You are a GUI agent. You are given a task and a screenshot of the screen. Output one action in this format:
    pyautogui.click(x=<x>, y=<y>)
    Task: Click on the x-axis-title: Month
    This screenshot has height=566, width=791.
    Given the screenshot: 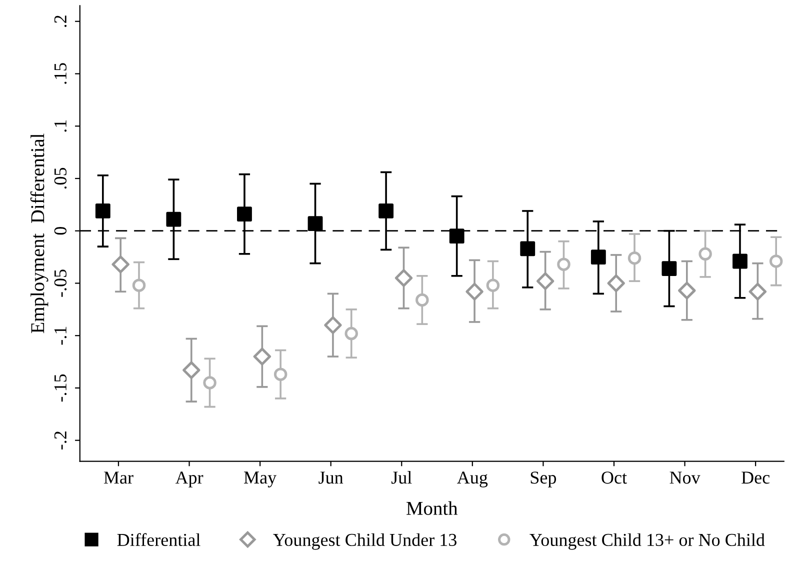 What is the action you would take?
    pyautogui.click(x=432, y=508)
    